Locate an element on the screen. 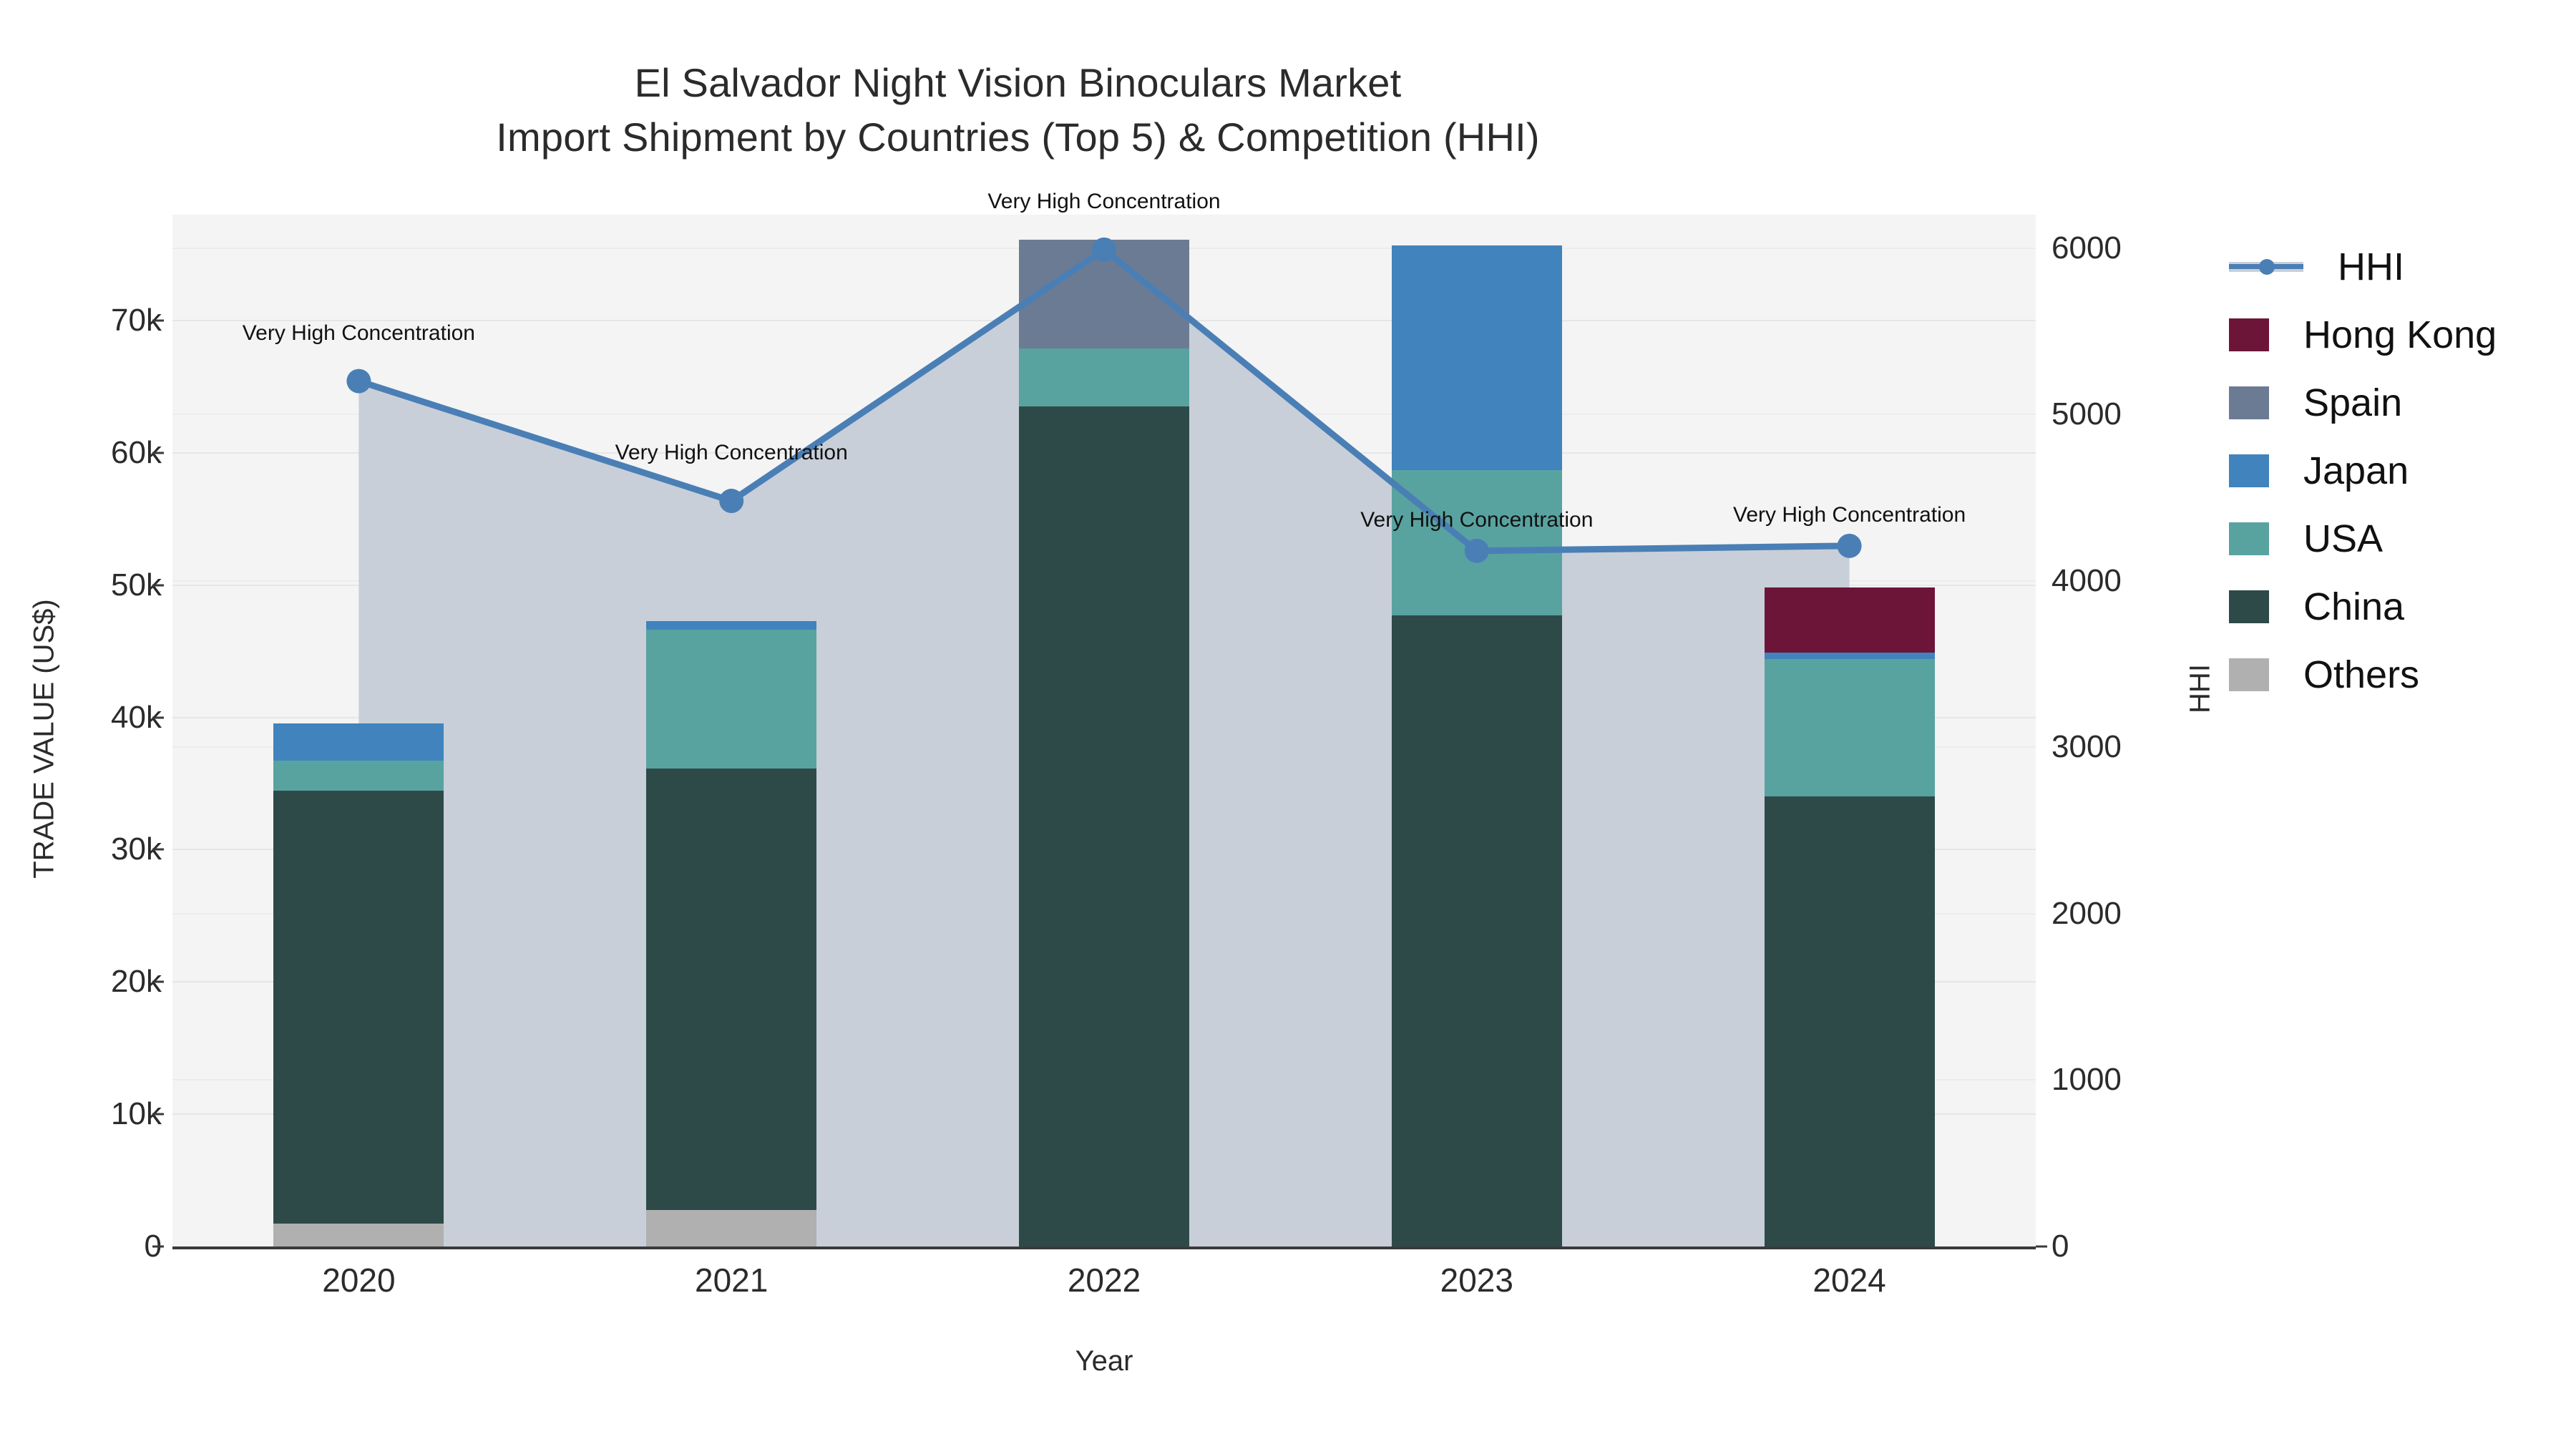 The image size is (2576, 1449). legend-item-label: USA is located at coordinates (2343, 538).